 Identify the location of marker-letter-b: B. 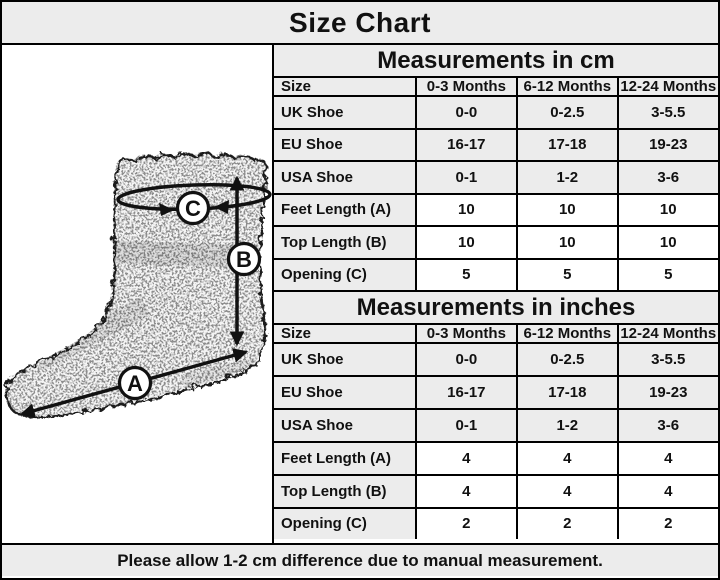
(244, 259).